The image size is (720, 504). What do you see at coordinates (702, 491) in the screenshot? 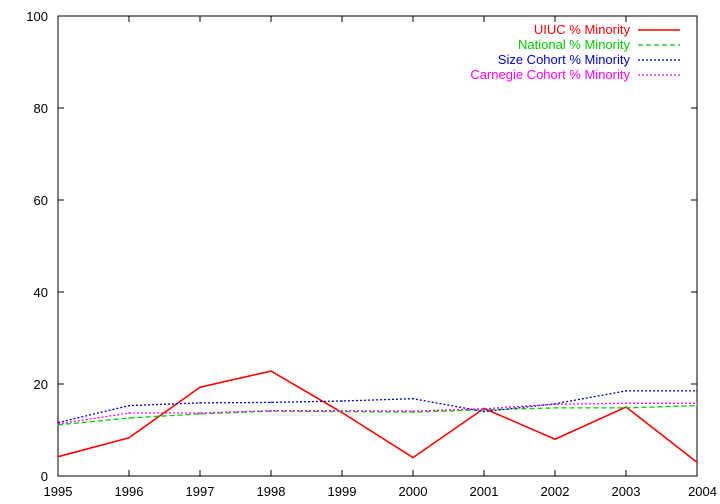
I see `x-tick-label: 2004` at bounding box center [702, 491].